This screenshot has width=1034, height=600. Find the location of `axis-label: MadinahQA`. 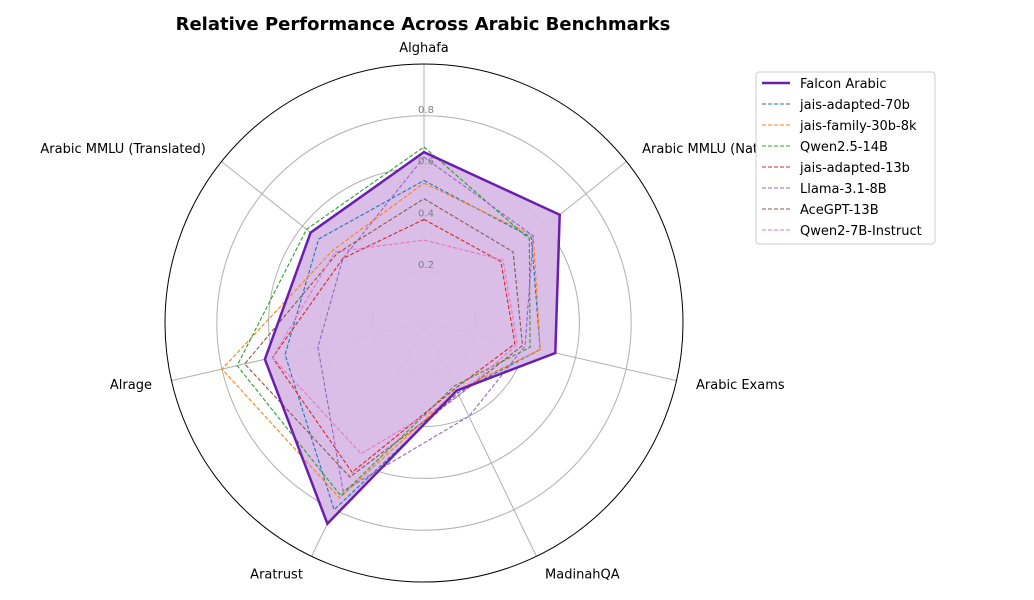

axis-label: MadinahQA is located at coordinates (582, 574).